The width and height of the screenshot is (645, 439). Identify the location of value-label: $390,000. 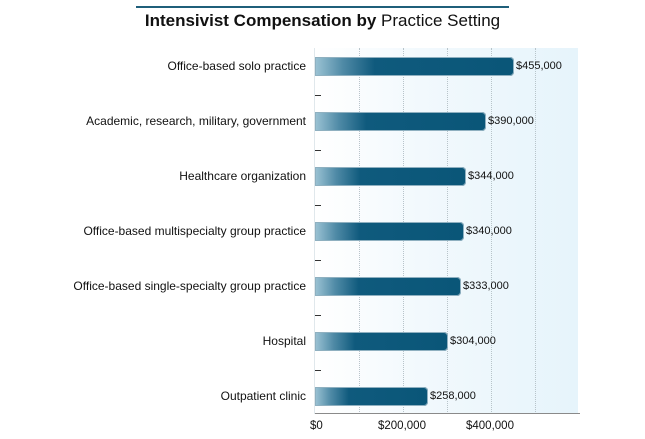
(511, 121).